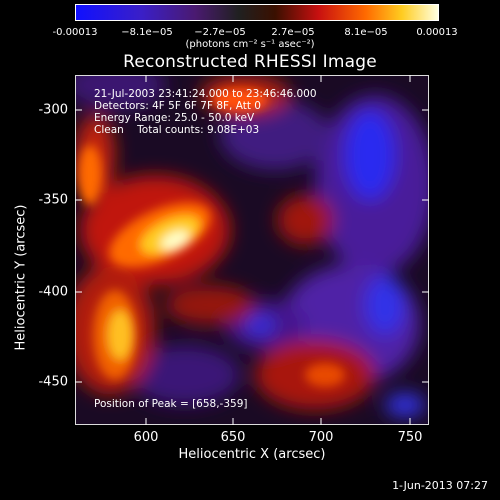 The width and height of the screenshot is (500, 500). Describe the element at coordinates (205, 94) in the screenshot. I see `time-range-label: 21-Jul-2003 23:41:24.000 to 23:46:46.000` at that location.